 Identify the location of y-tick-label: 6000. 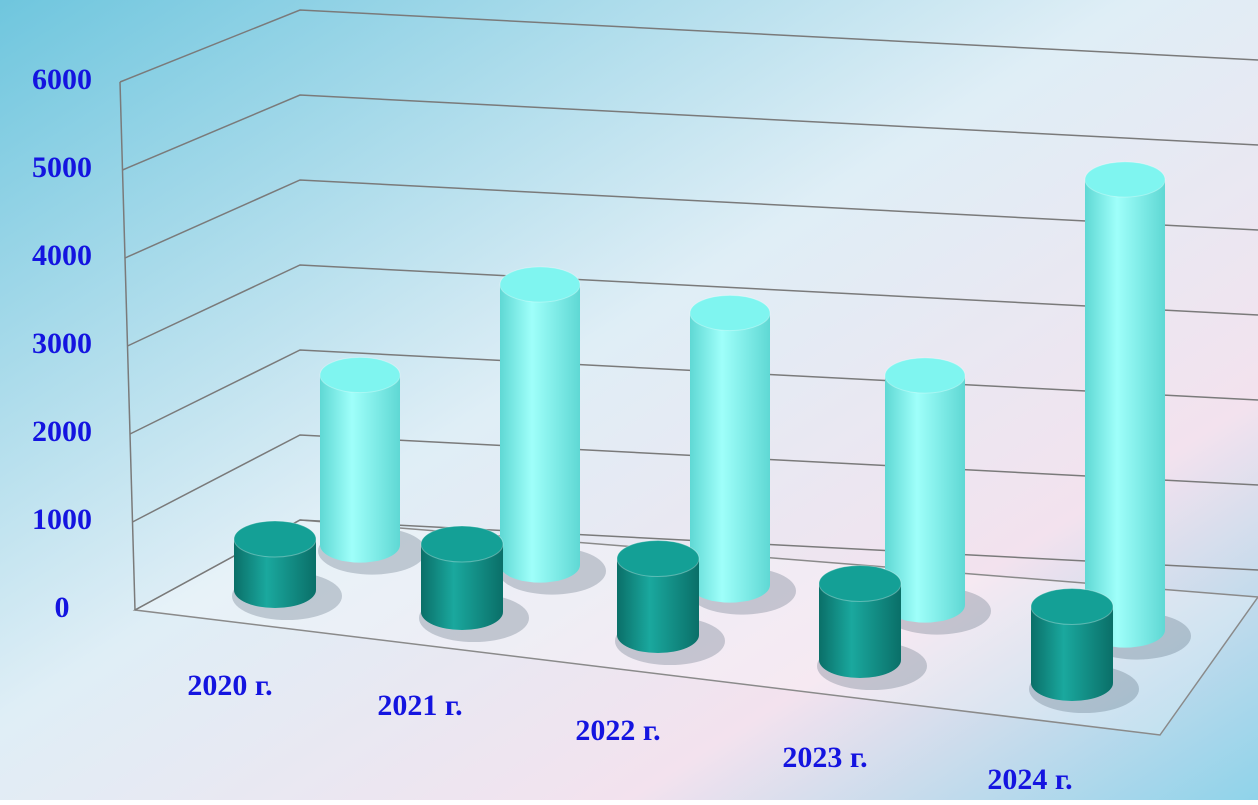
(62, 79).